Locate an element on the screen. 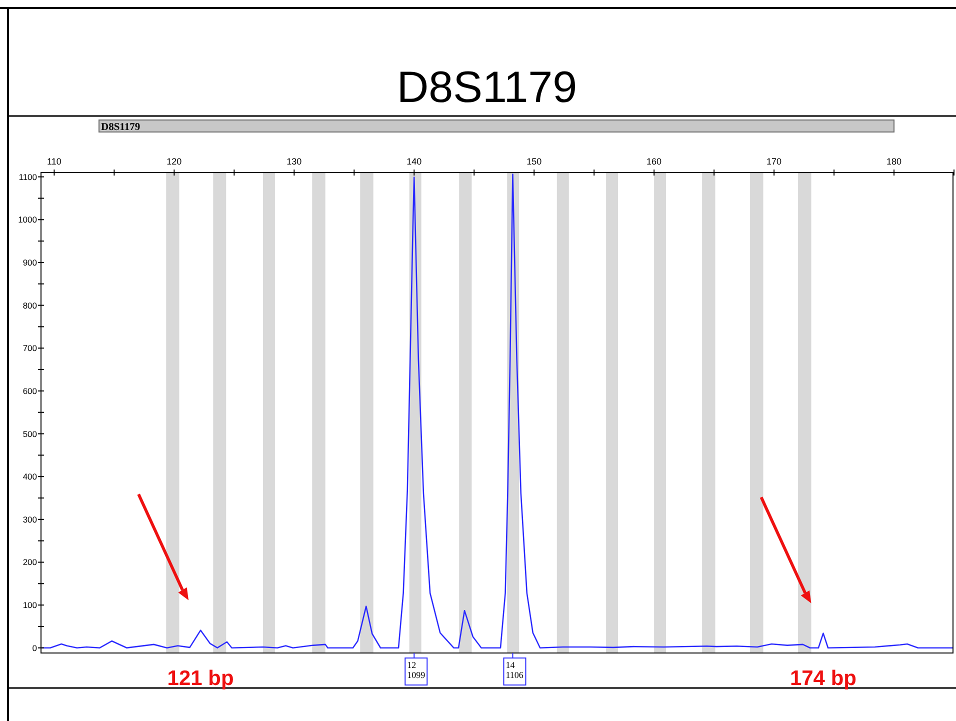  x-tick-label: 150 is located at coordinates (534, 161).